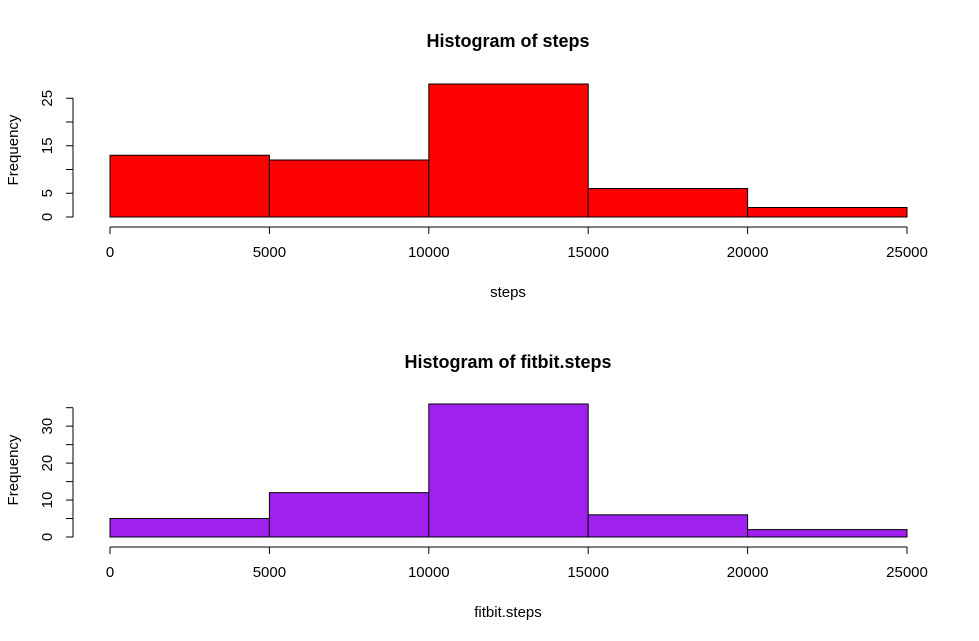 Image resolution: width=979 pixels, height=641 pixels. Describe the element at coordinates (47, 463) in the screenshot. I see `y-tick-label: 20` at that location.